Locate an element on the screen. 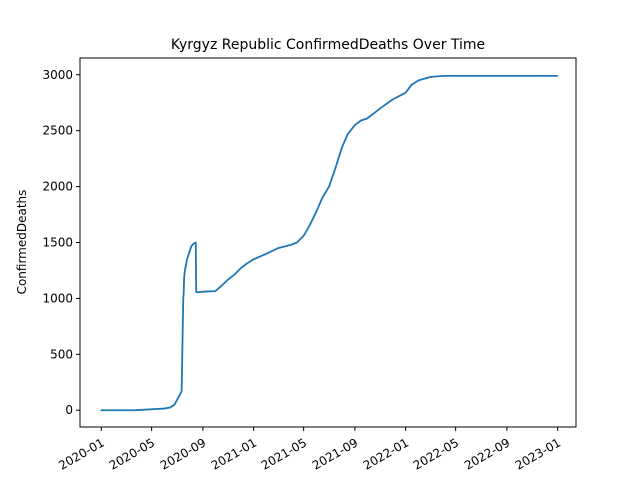  y-tick-label: 2500 is located at coordinates (57, 131).